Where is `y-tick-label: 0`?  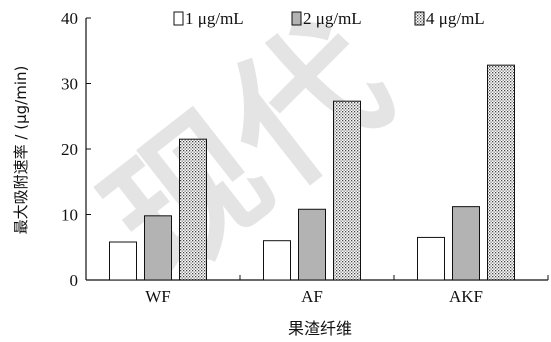 y-tick-label: 0 is located at coordinates (74, 280).